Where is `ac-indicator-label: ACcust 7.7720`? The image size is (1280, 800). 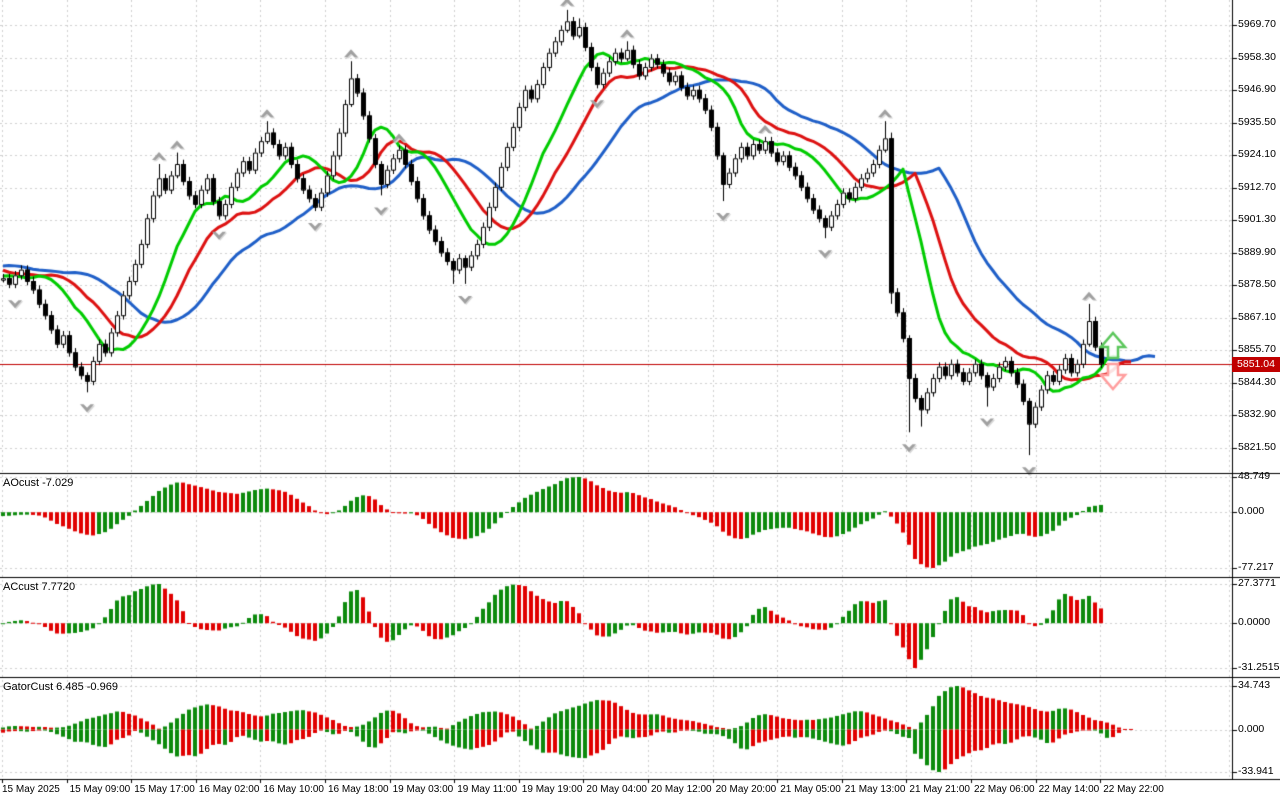 ac-indicator-label: ACcust 7.7720 is located at coordinates (39, 587).